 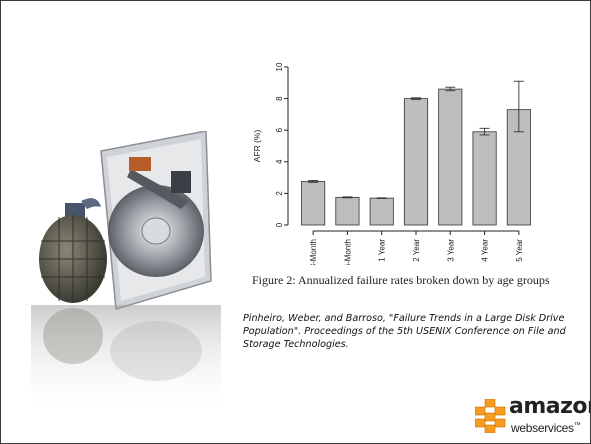 I want to click on y-tick-label: 0, so click(x=279, y=224).